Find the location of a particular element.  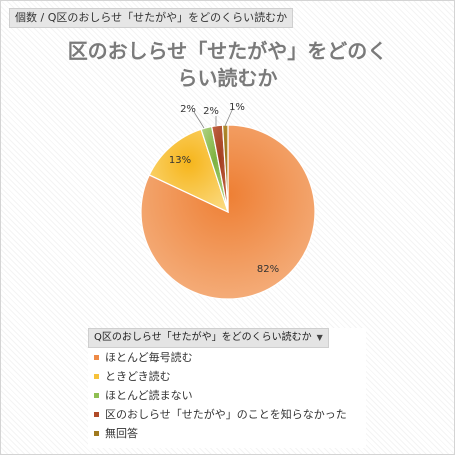

chart-title: 区のおしらせ「せたがや」をどのく らい読むか is located at coordinates (227, 65).